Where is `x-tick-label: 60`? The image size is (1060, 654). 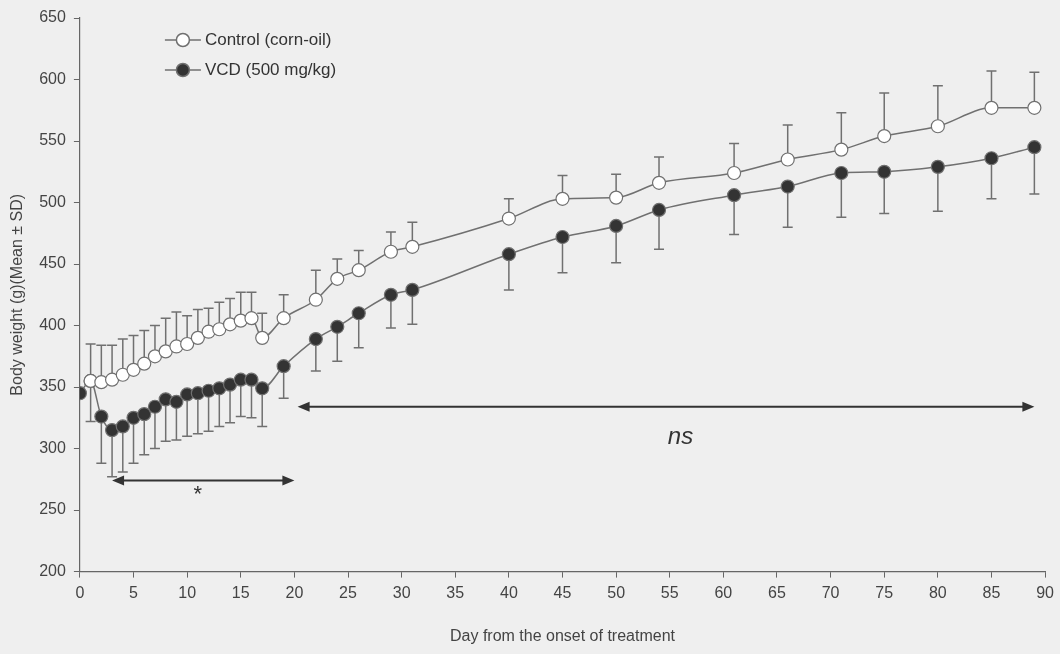
x-tick-label: 60 is located at coordinates (723, 592).